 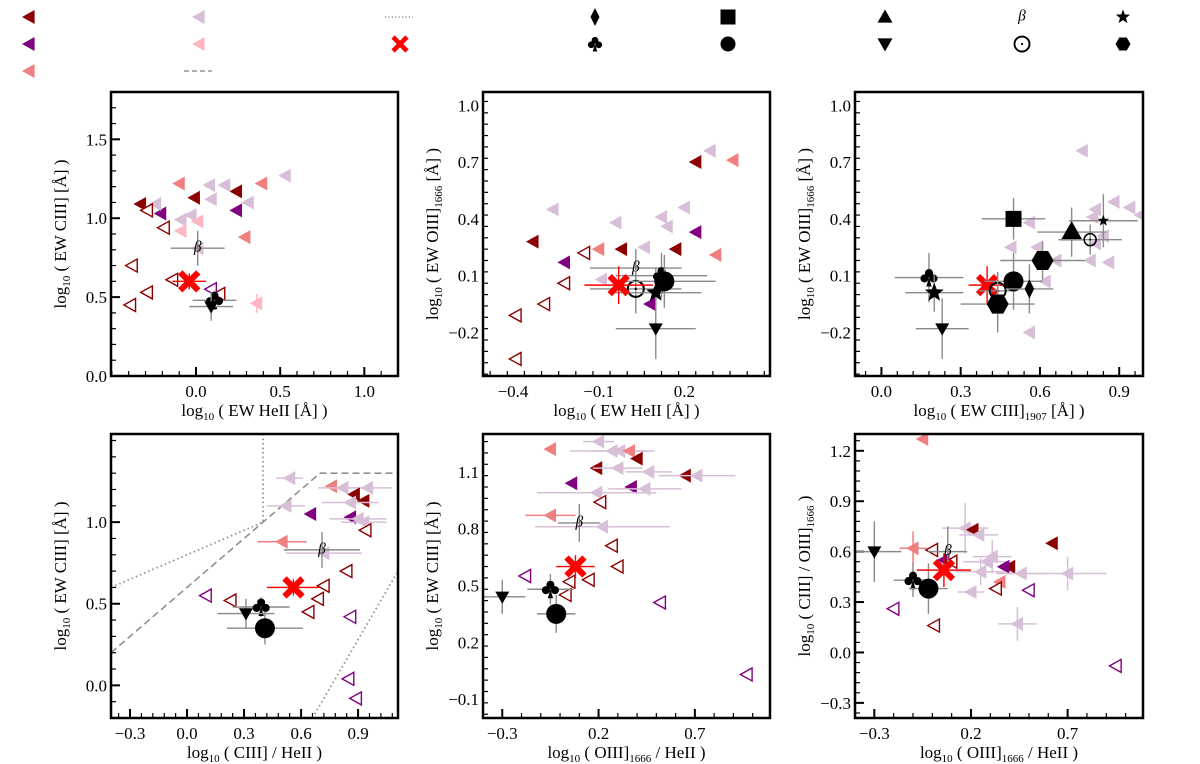 I want to click on triangle-up-icon, so click(x=885, y=16).